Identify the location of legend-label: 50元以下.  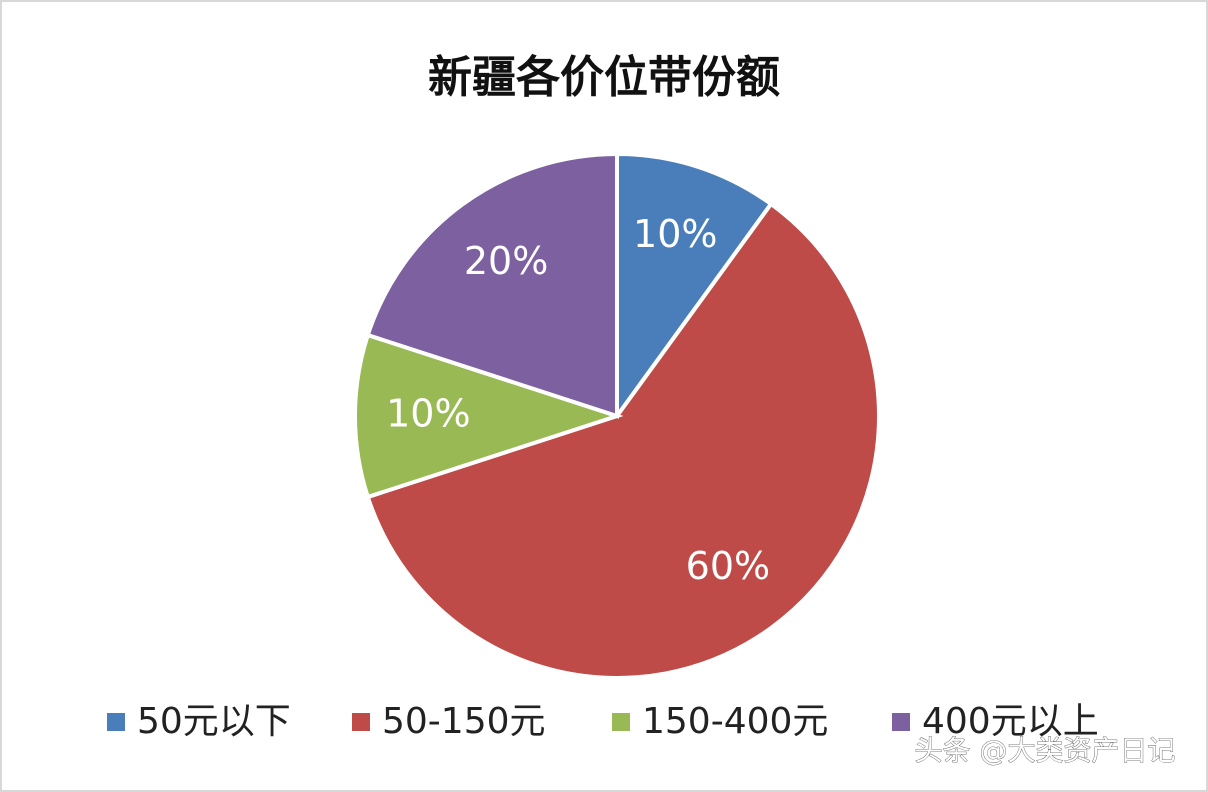
(214, 721).